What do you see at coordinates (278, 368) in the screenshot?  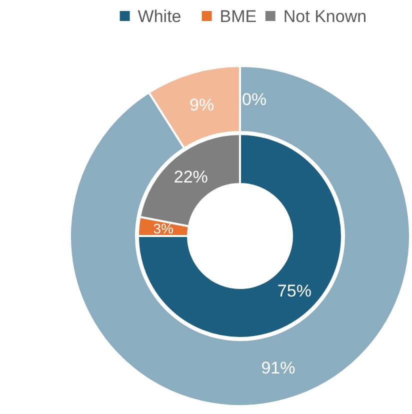 I see `data-label: 91%` at bounding box center [278, 368].